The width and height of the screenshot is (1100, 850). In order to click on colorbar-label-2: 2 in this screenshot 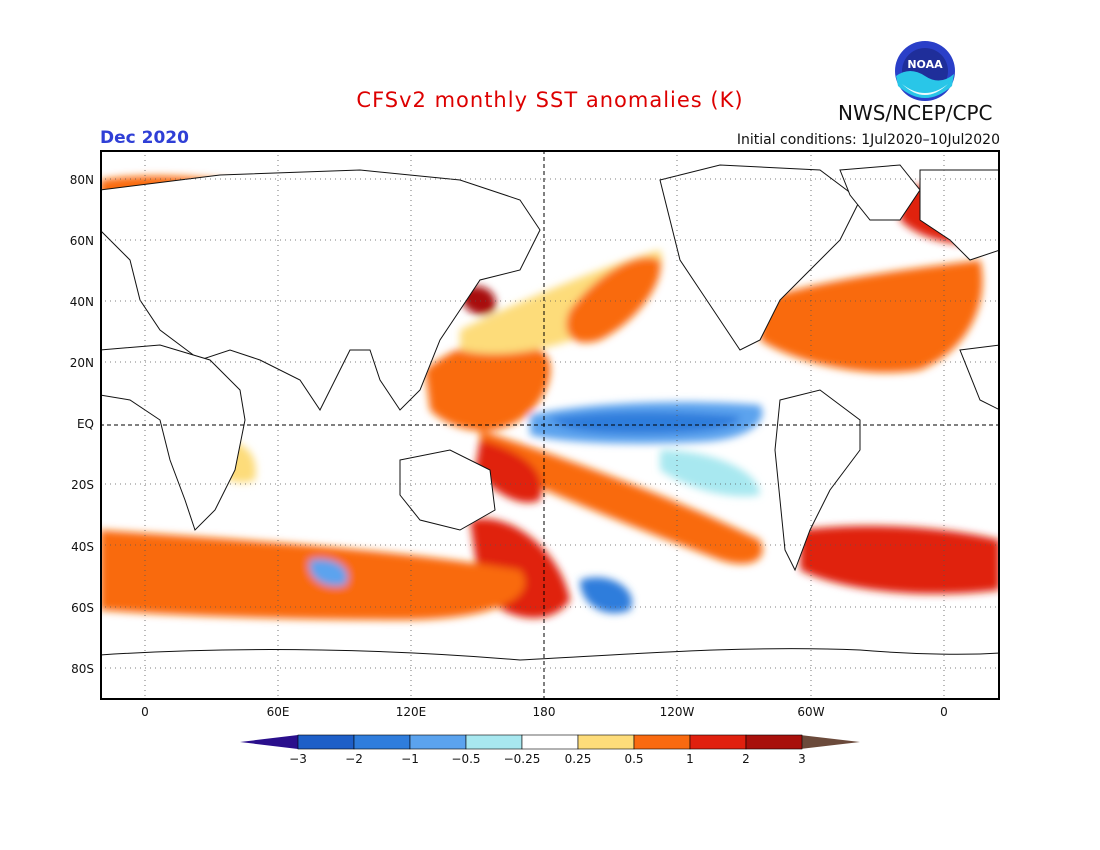, I will do `click(746, 759)`.